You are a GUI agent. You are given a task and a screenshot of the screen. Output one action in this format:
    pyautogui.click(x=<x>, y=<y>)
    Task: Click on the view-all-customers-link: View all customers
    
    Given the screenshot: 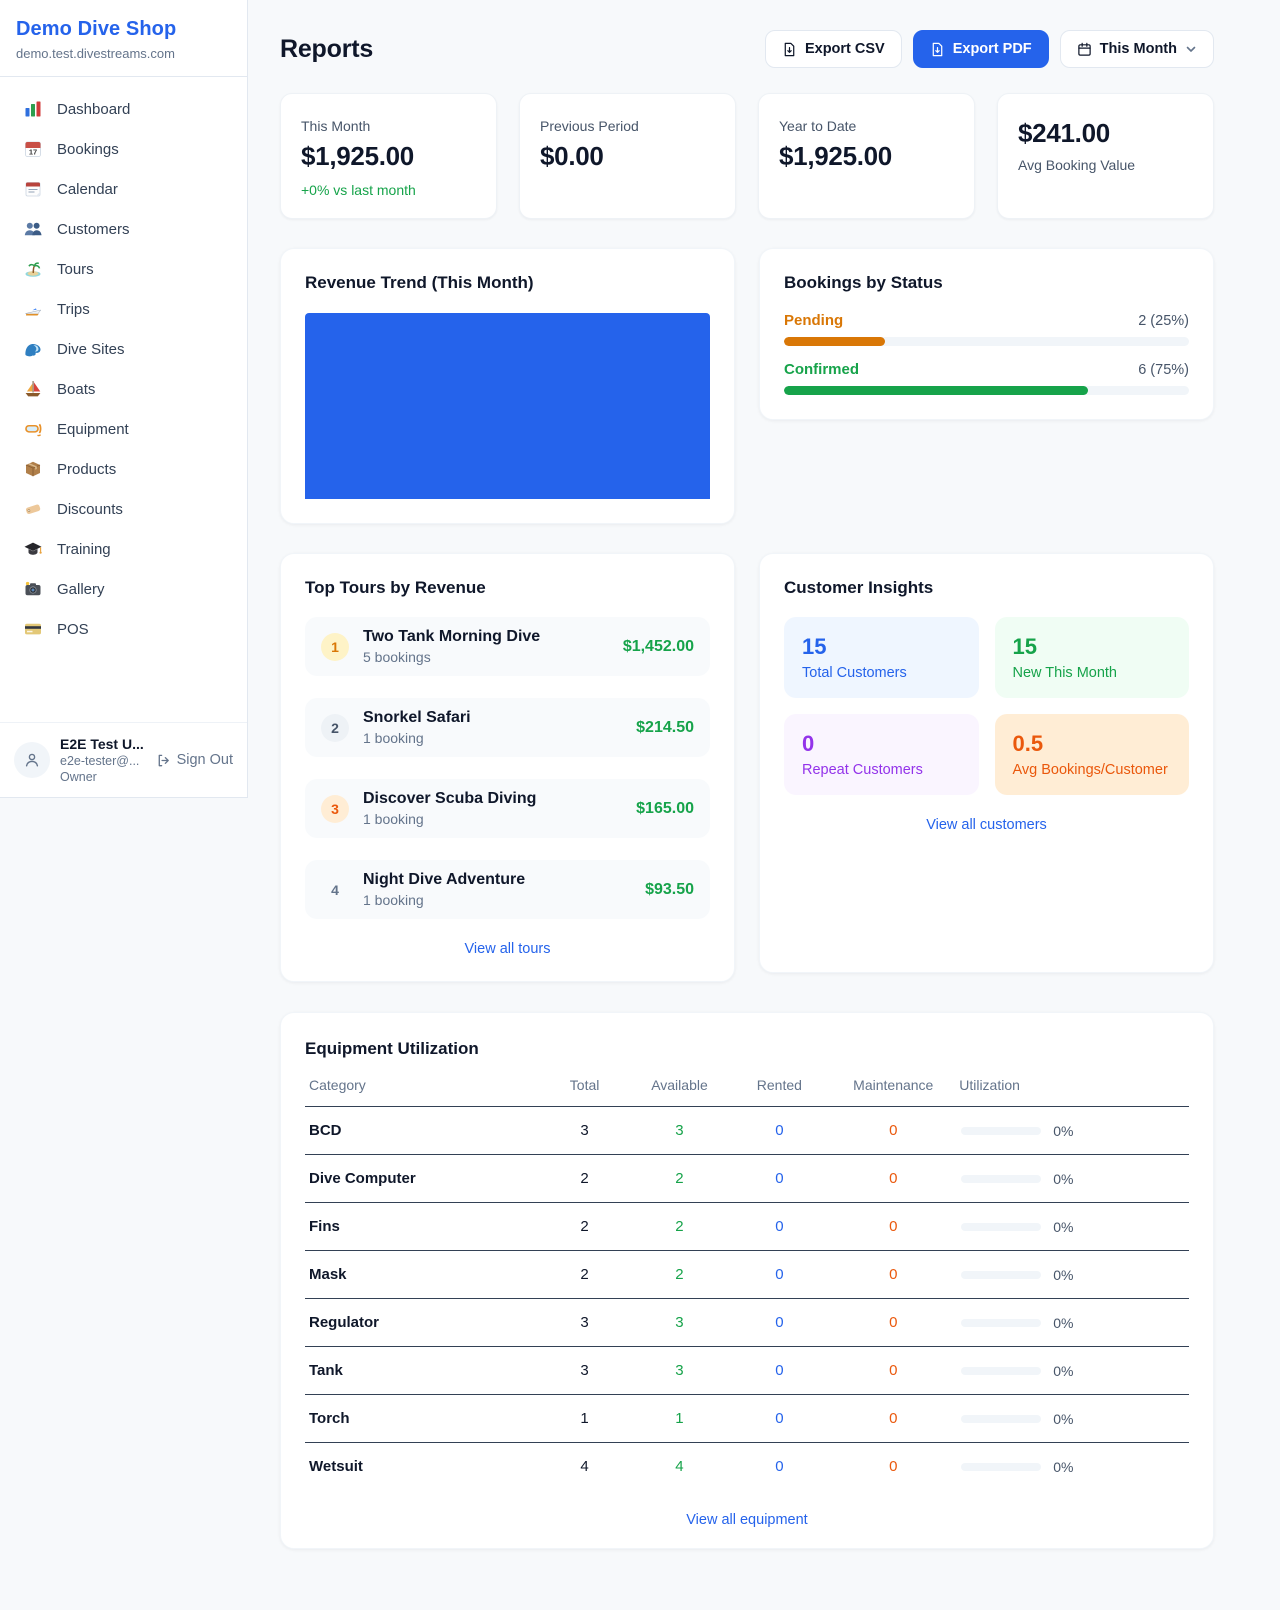 What is the action you would take?
    pyautogui.click(x=986, y=825)
    